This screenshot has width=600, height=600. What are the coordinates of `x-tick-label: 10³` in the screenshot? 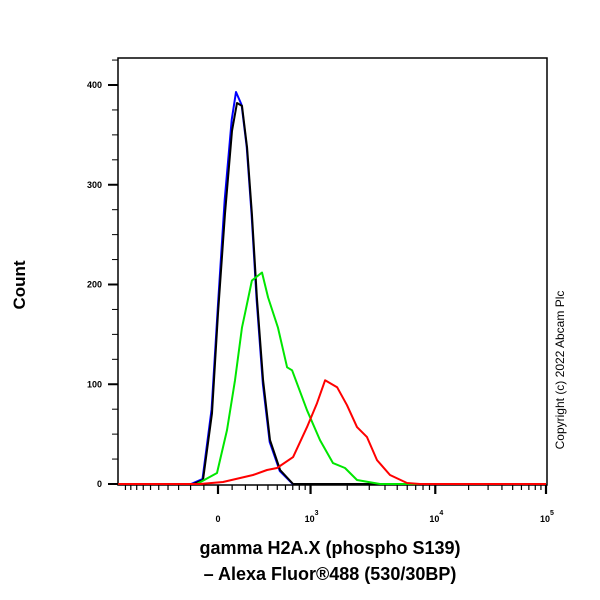 It's located at (312, 517).